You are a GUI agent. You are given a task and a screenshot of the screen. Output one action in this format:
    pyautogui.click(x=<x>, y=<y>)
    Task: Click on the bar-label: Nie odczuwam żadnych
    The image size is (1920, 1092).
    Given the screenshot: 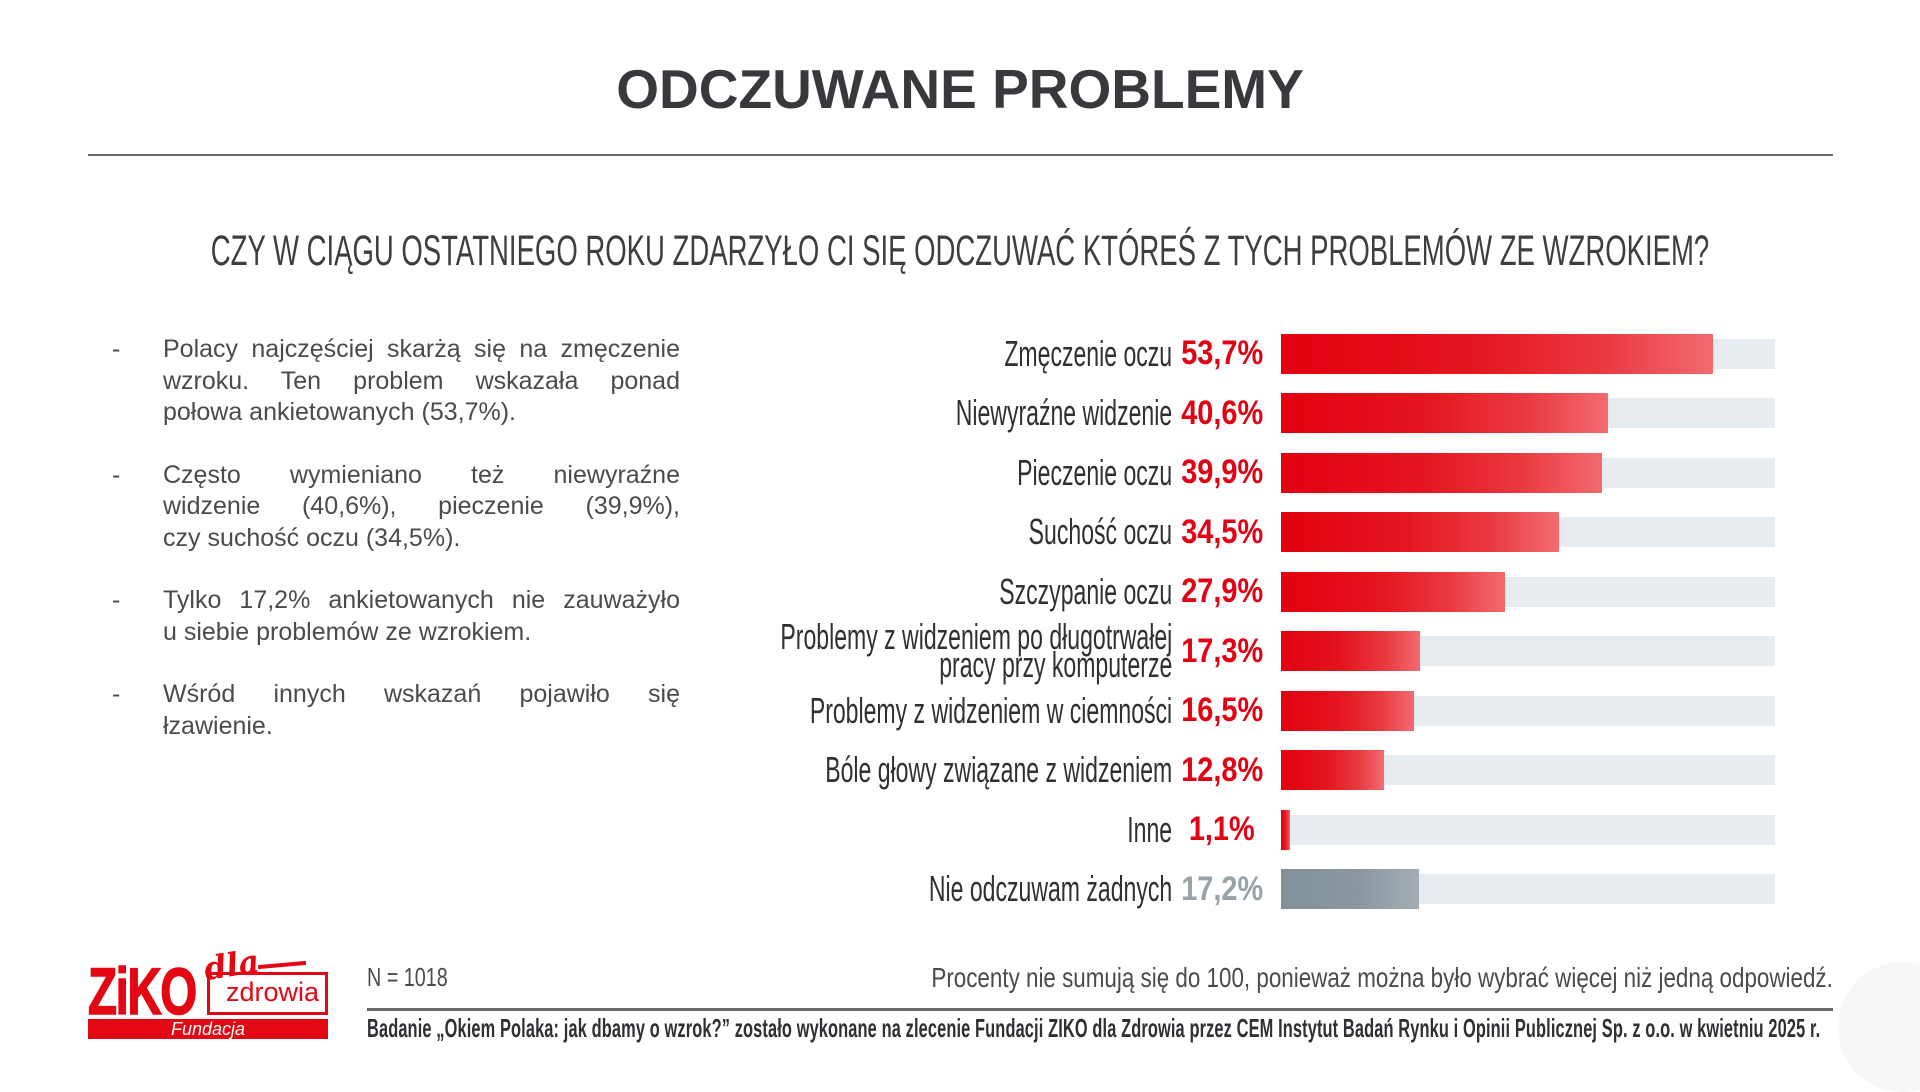 What is the action you would take?
    pyautogui.click(x=1050, y=888)
    